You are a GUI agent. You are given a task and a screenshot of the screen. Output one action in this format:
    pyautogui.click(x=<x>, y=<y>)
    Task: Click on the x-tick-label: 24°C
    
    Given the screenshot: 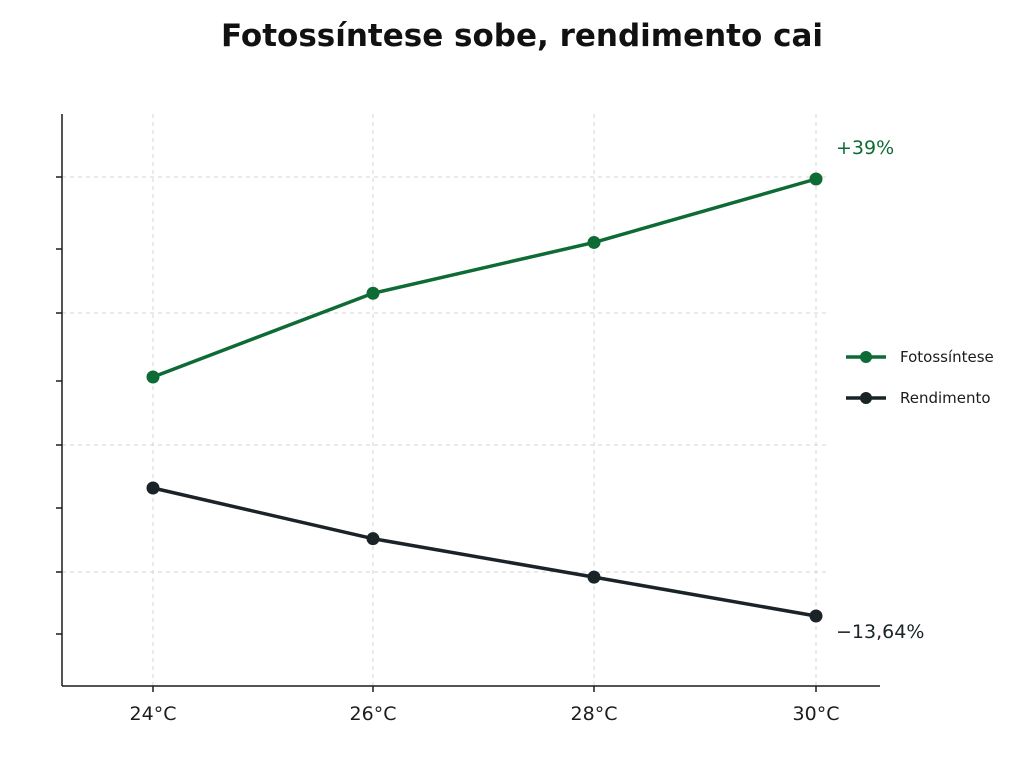 What is the action you would take?
    pyautogui.click(x=153, y=714)
    